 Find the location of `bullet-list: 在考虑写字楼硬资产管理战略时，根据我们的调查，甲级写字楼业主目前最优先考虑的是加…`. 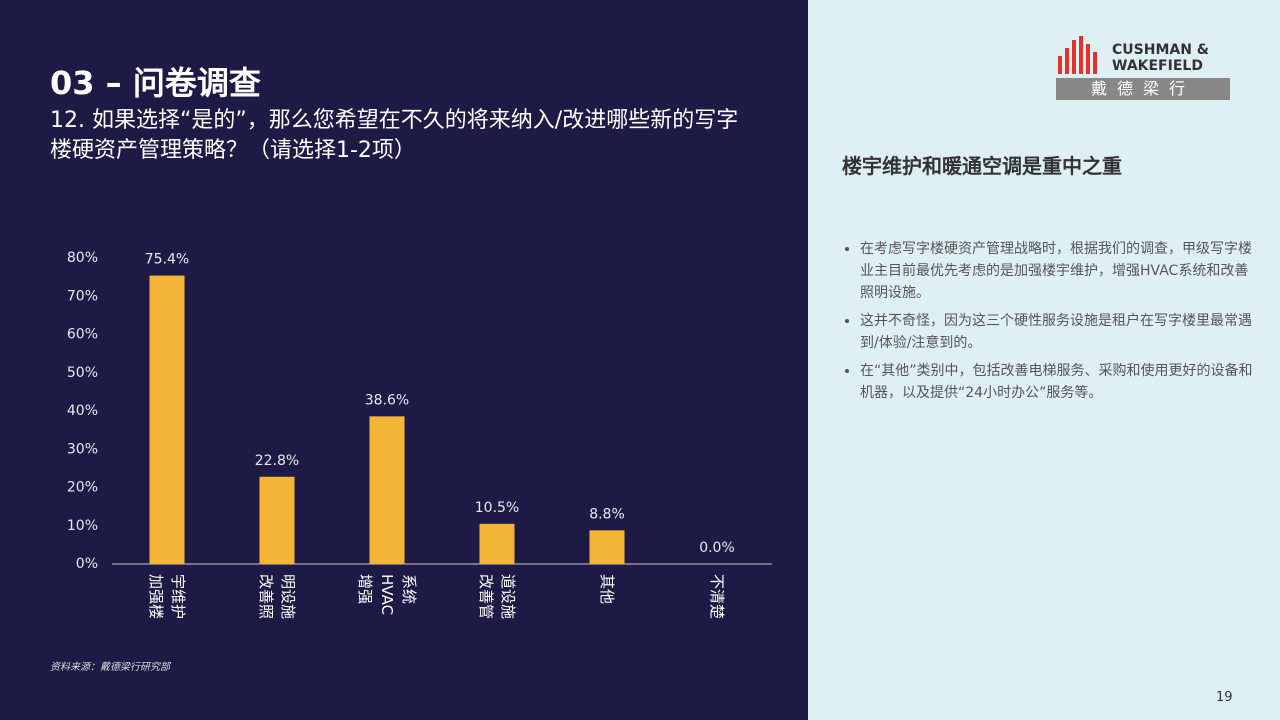

bullet-list: 在考虑写字楼硬资产管理战略时，根据我们的调查，甲级写字楼业主目前最优先考虑的是加… is located at coordinates (1051, 324).